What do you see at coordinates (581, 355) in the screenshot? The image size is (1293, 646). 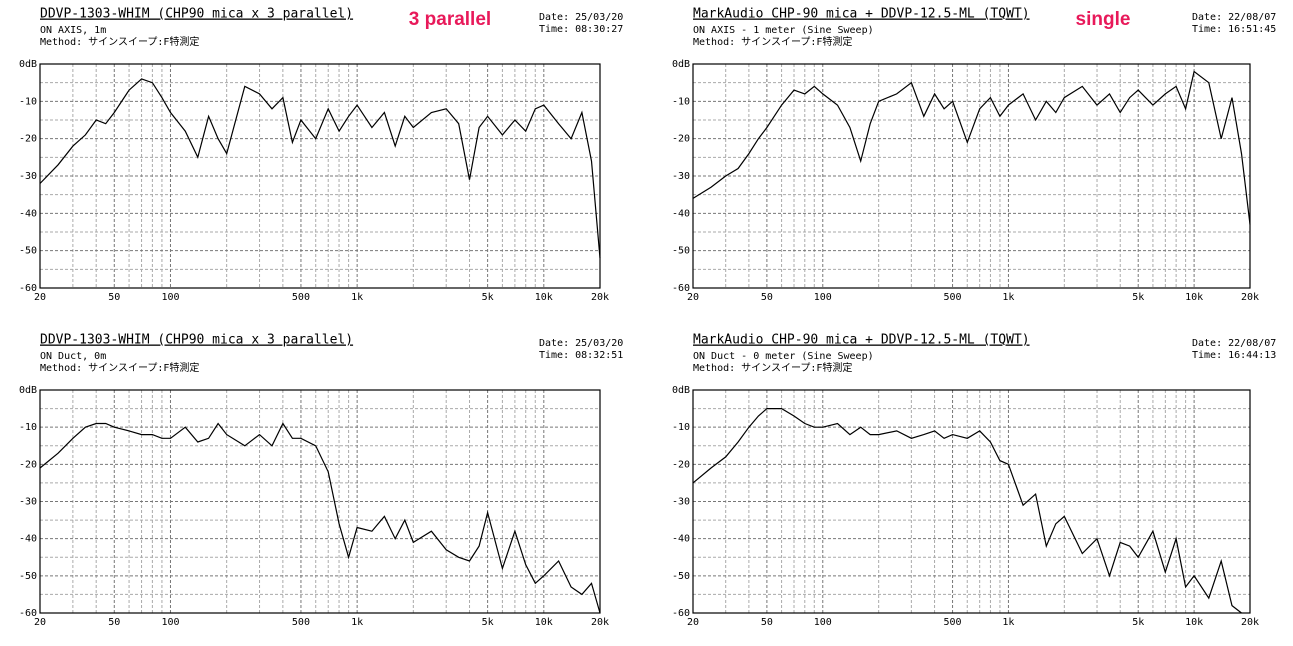 I see `measure-time: Time: 08:32:51` at bounding box center [581, 355].